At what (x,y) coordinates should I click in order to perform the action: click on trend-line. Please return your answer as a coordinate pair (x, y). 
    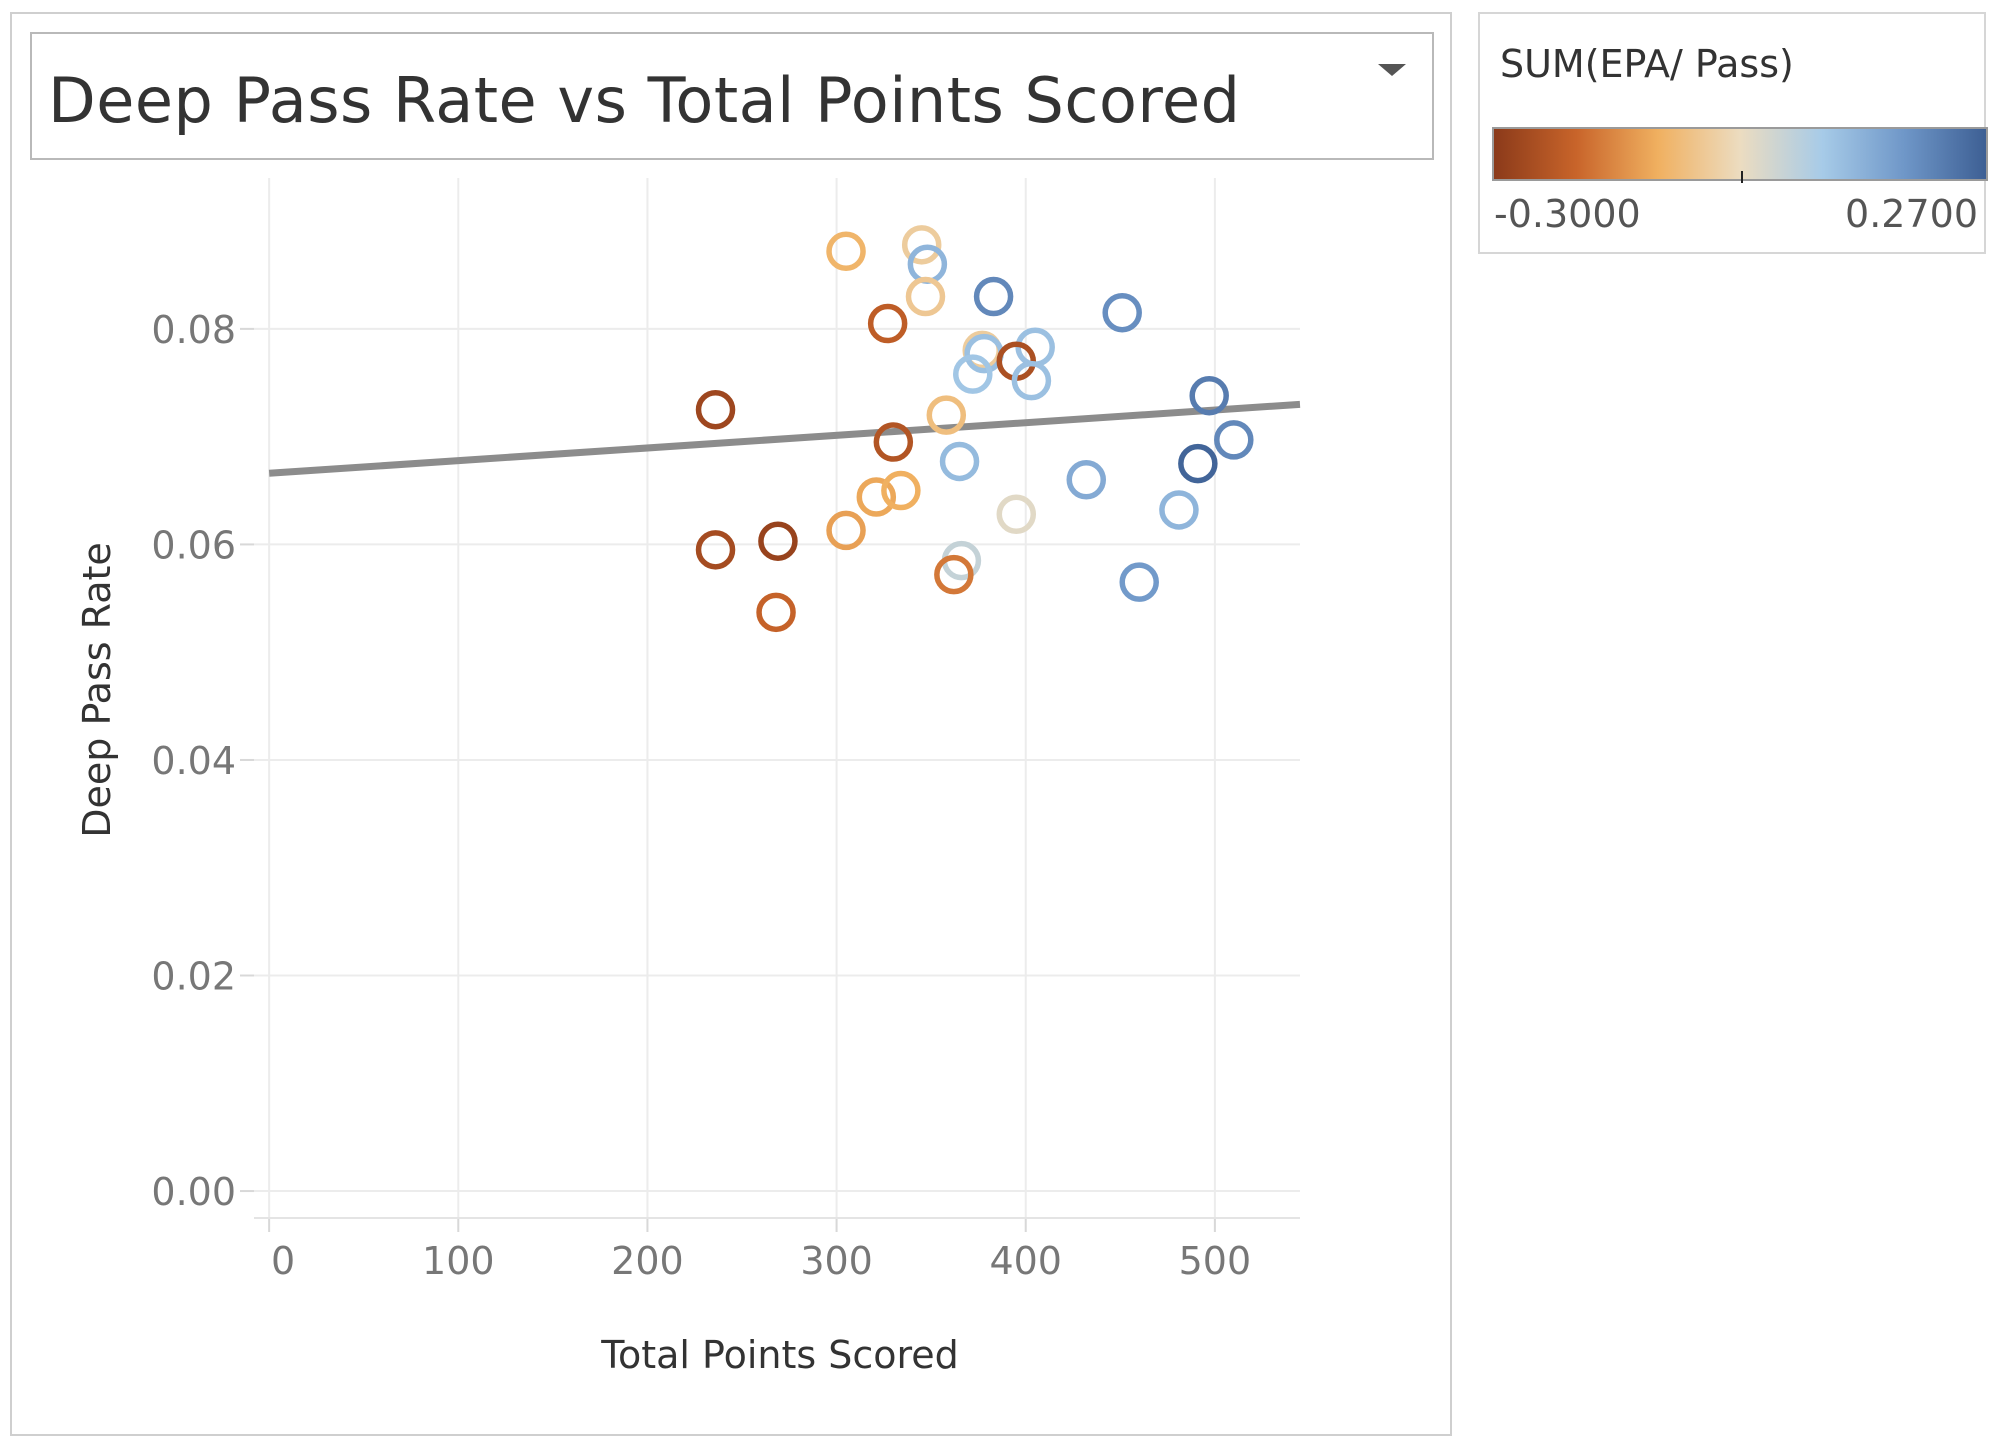
    Looking at the image, I should click on (784, 438).